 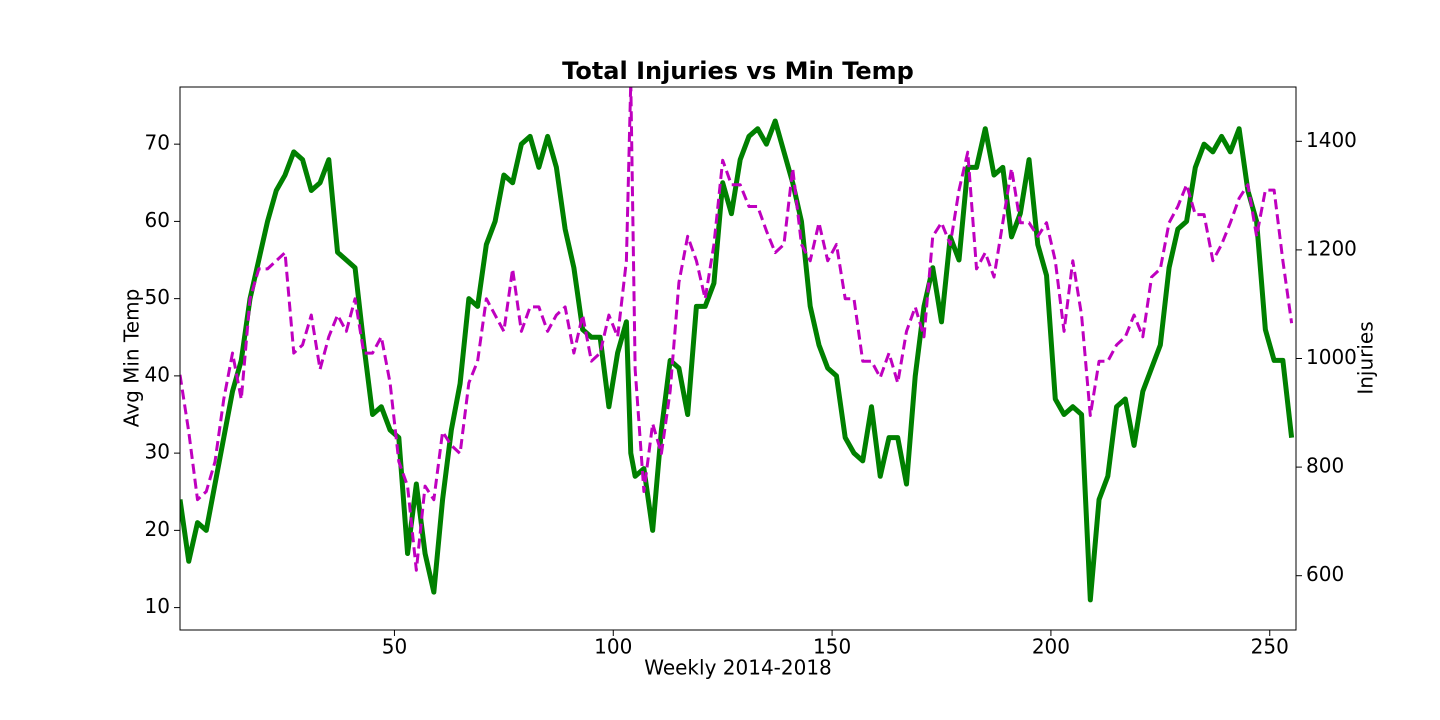 I want to click on x-tick-label: 100, so click(x=613, y=647).